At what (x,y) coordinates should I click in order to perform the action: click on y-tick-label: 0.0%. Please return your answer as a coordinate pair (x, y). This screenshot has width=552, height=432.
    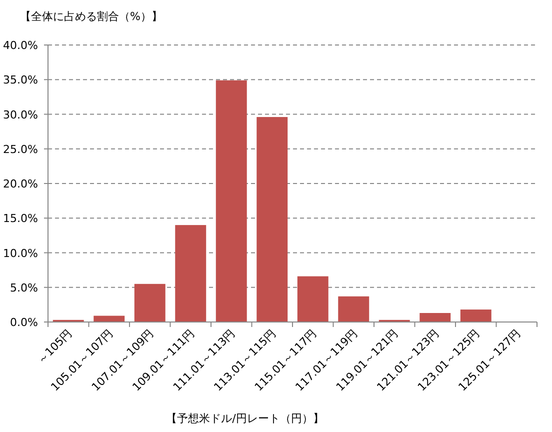
    Looking at the image, I should click on (24, 322).